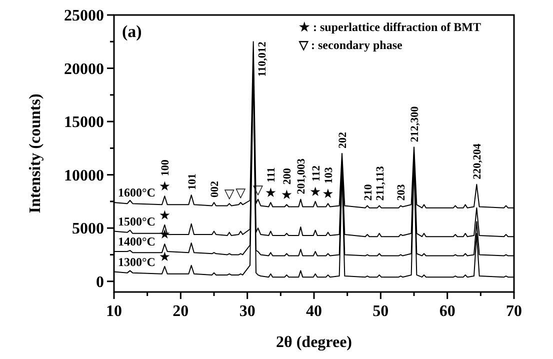 Image resolution: width=553 pixels, height=359 pixels. Describe the element at coordinates (343, 140) in the screenshot. I see `annotation: 202` at that location.